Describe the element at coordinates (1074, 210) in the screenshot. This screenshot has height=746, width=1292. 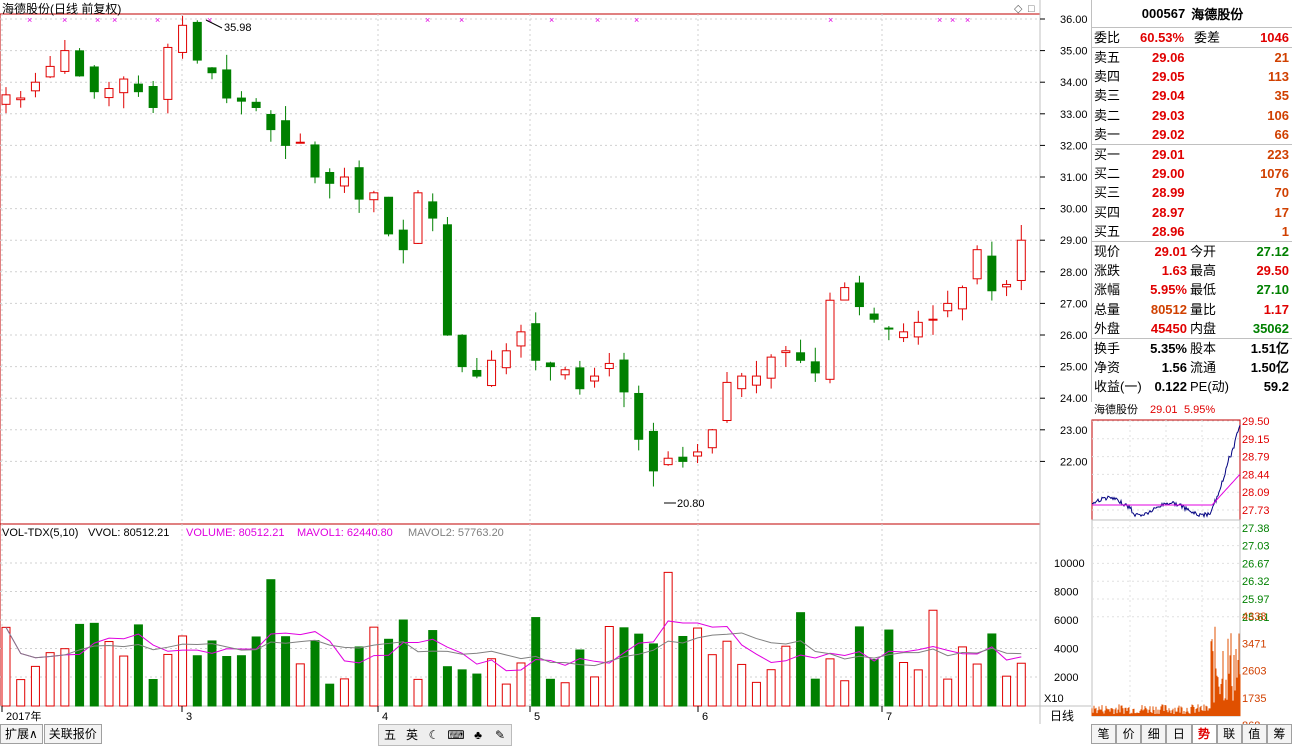
I see `price-tick: 30.00` at that location.